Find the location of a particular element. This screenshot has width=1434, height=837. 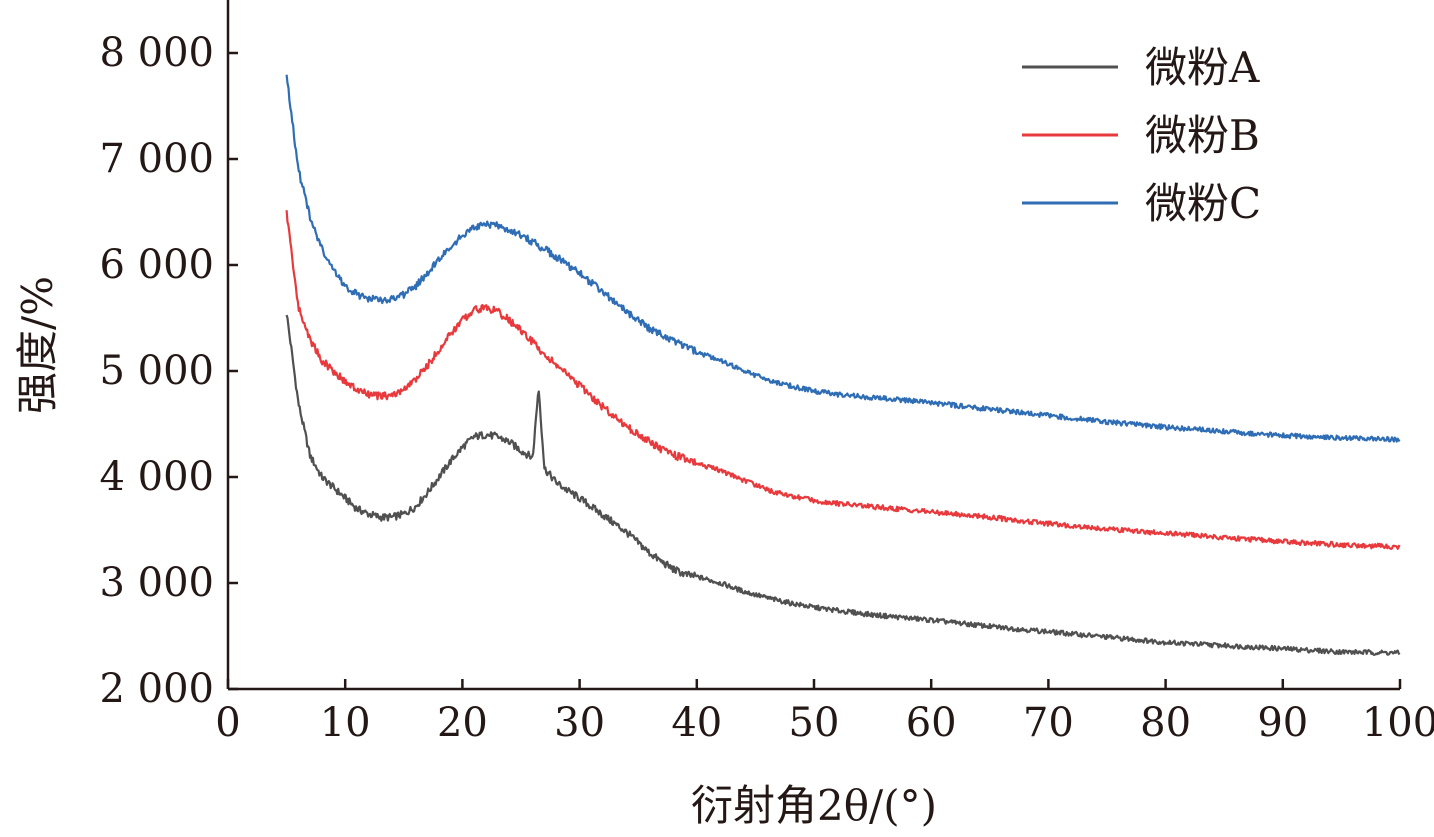

y-tick-label: 4 000 is located at coordinates (156, 477).